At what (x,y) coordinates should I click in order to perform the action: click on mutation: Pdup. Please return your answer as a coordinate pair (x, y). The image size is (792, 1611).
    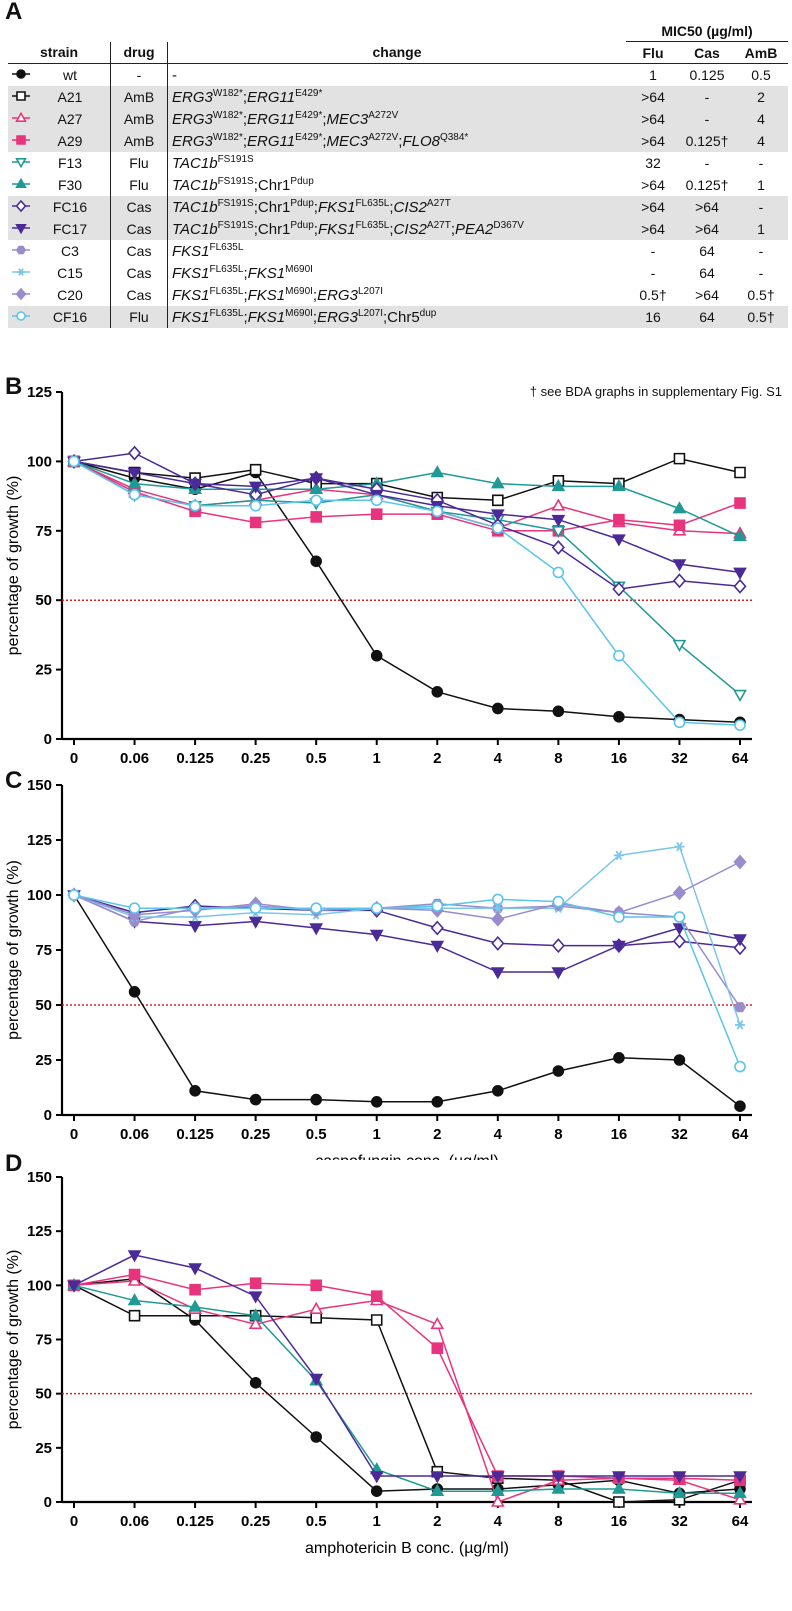
    Looking at the image, I should click on (302, 203).